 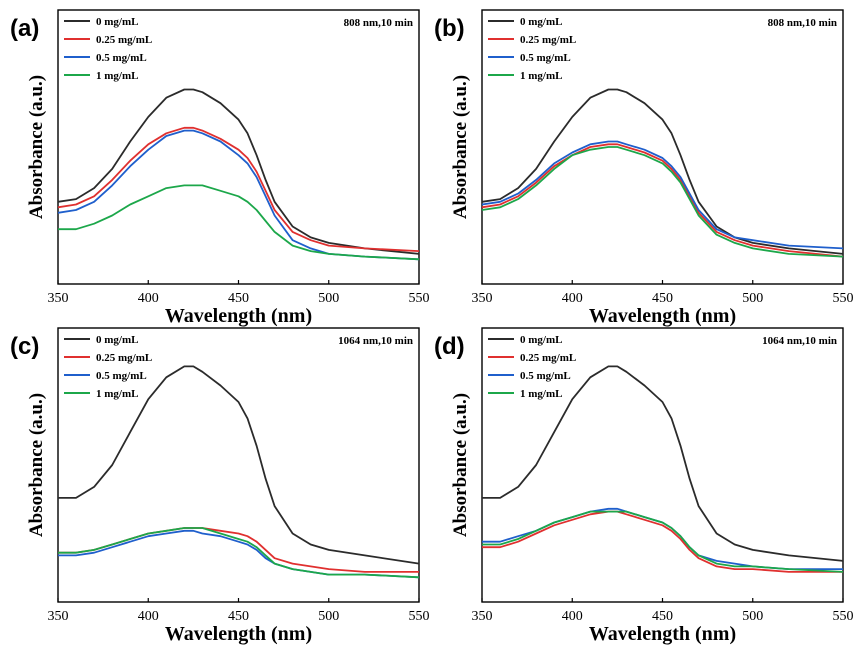 I want to click on x-tick-label-d-0: 350, so click(x=482, y=616).